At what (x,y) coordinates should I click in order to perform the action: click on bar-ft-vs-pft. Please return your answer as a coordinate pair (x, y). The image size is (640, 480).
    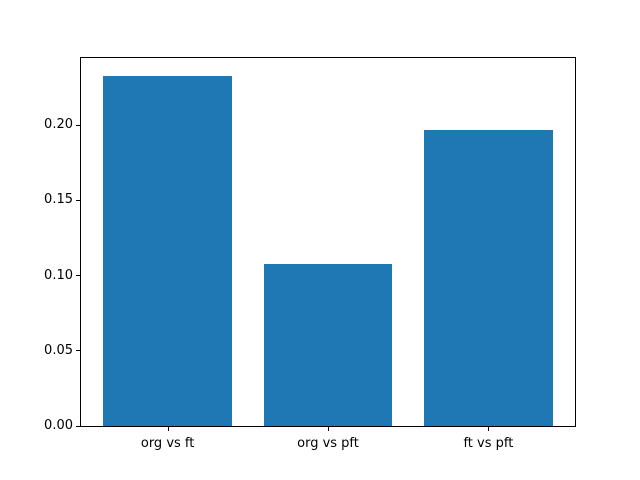
    Looking at the image, I should click on (488, 277).